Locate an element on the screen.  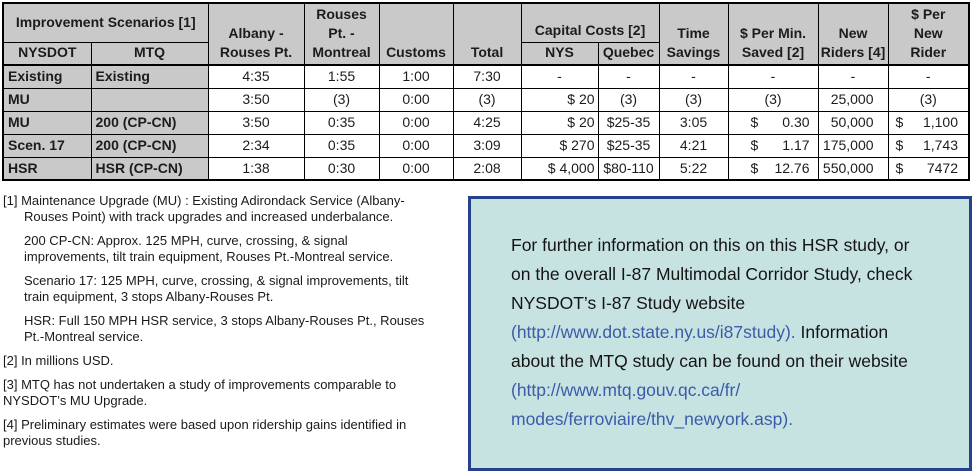
cell-nysdot: HSR is located at coordinates (47, 168).